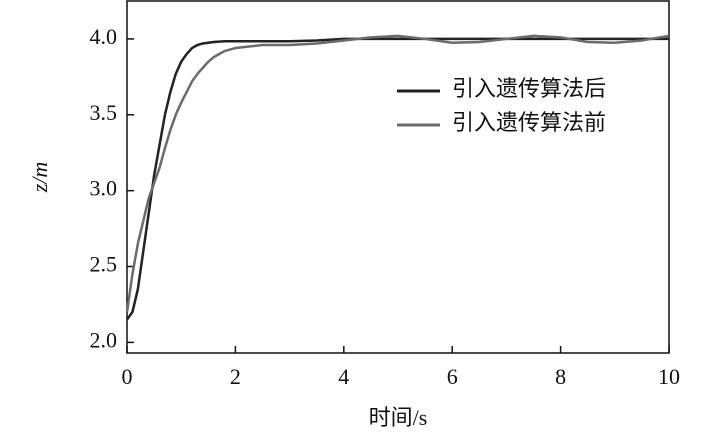  Describe the element at coordinates (127, 376) in the screenshot. I see `x-tick-label: 0` at that location.